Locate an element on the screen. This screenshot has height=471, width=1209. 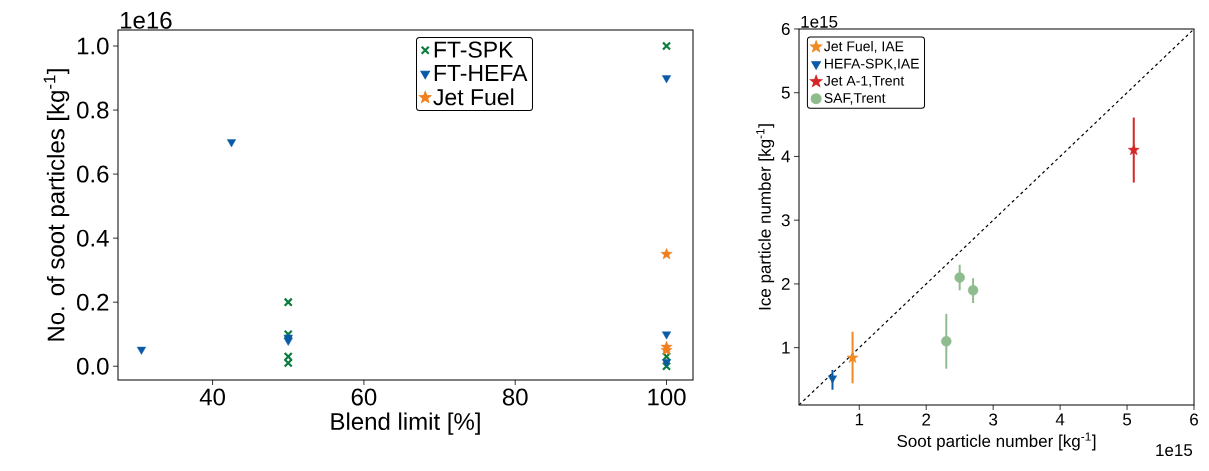
x-tick-label: 5 is located at coordinates (1127, 419).